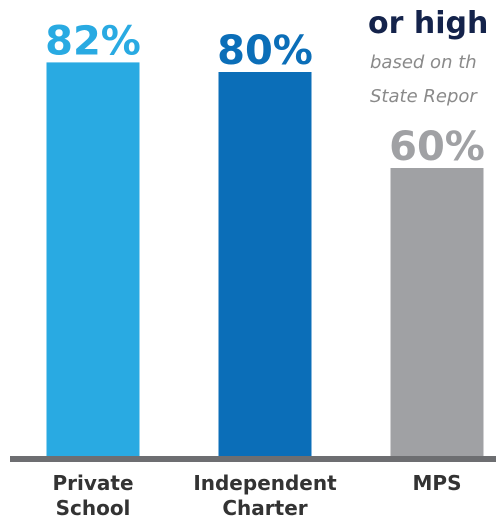  Describe the element at coordinates (265, 51) in the screenshot. I see `value-label-independent-charter: 80%` at that location.